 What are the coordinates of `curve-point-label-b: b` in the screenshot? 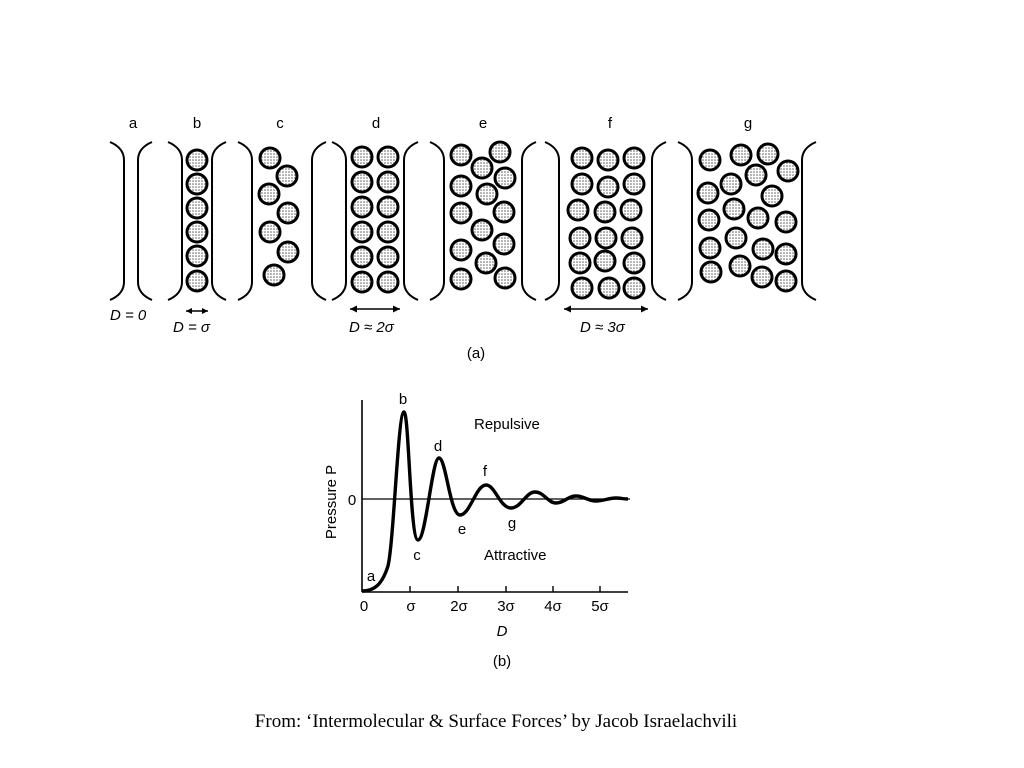 It's located at (403, 399).